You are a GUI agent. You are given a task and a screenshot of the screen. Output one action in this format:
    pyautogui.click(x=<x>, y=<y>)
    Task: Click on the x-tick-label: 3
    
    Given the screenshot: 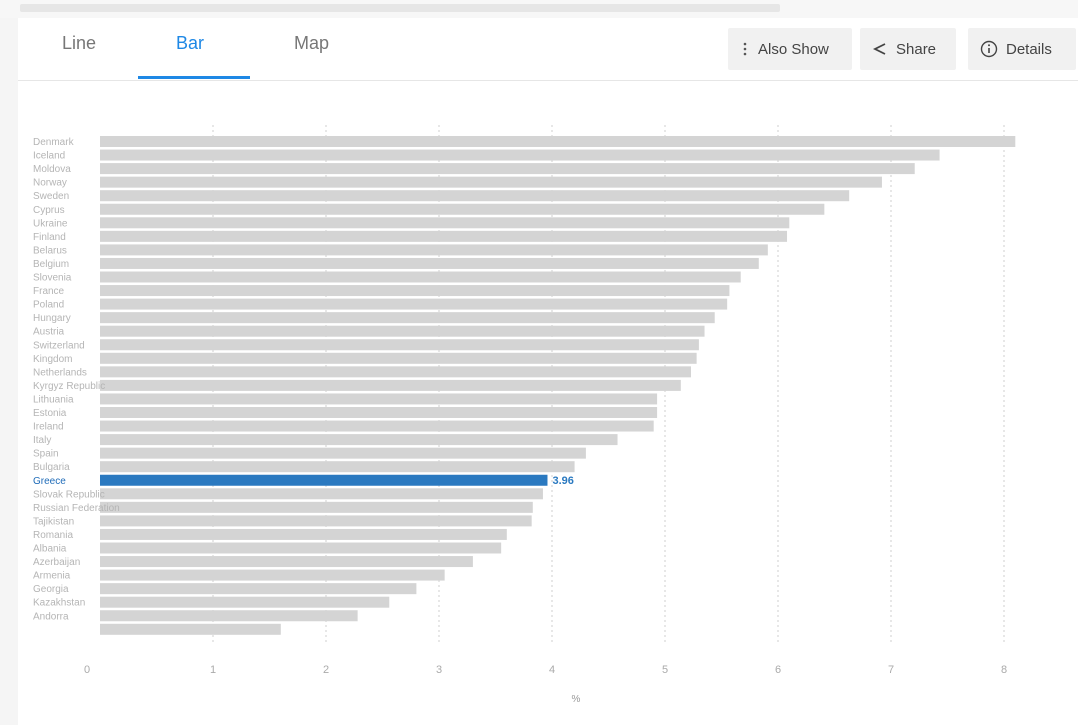 What is the action you would take?
    pyautogui.click(x=439, y=670)
    